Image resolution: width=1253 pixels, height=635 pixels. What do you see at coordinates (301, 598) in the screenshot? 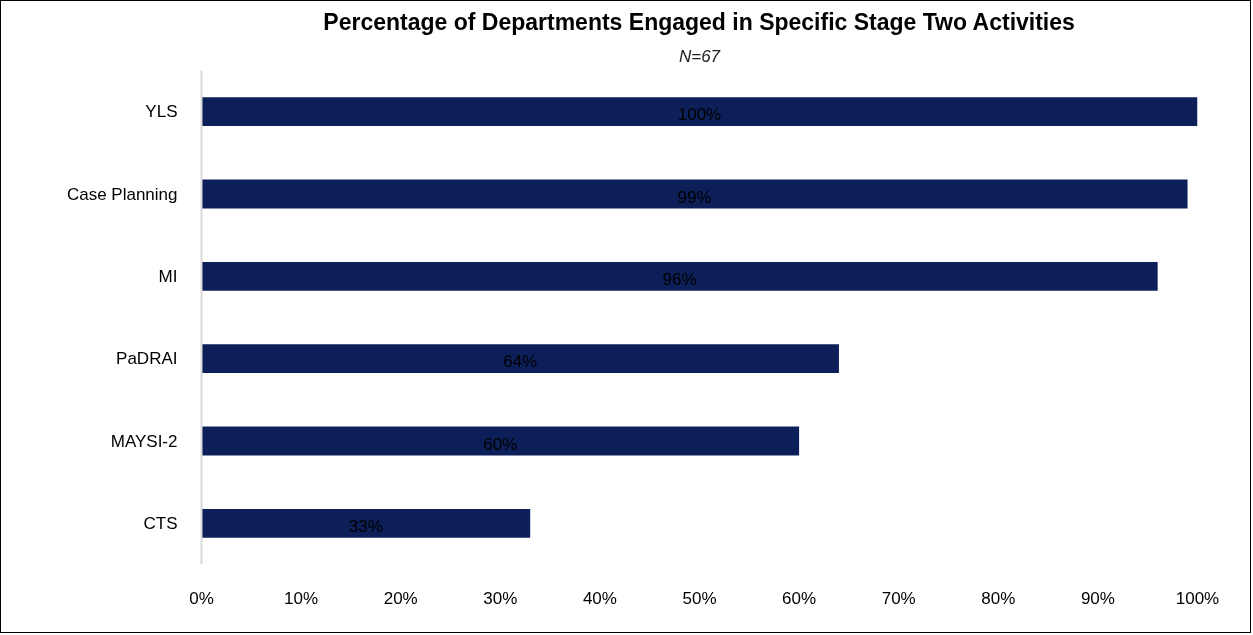
I see `x-tick-label: 10%` at bounding box center [301, 598].